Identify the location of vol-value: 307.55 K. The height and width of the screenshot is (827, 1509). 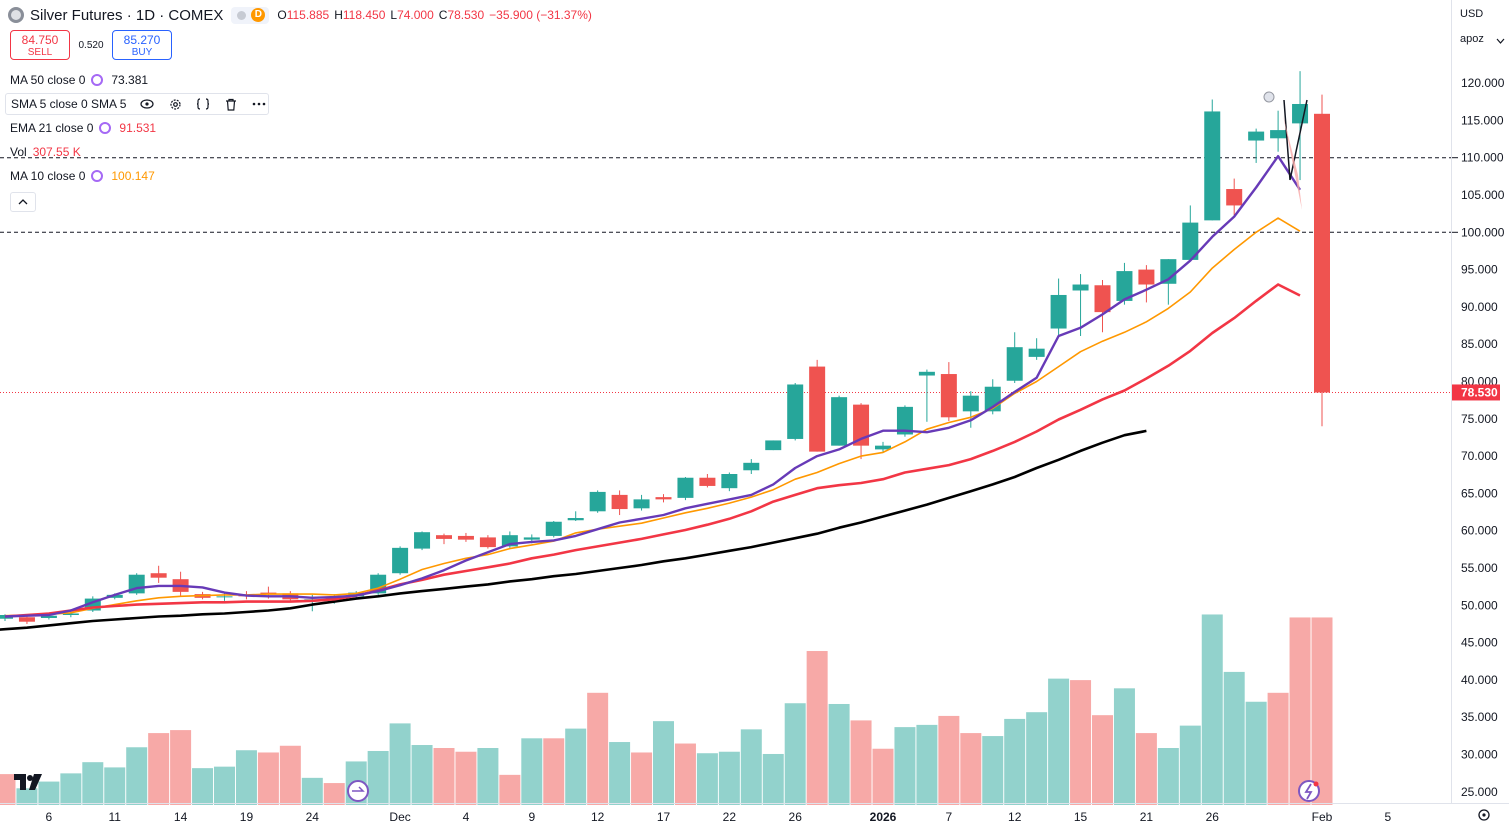
(56, 152).